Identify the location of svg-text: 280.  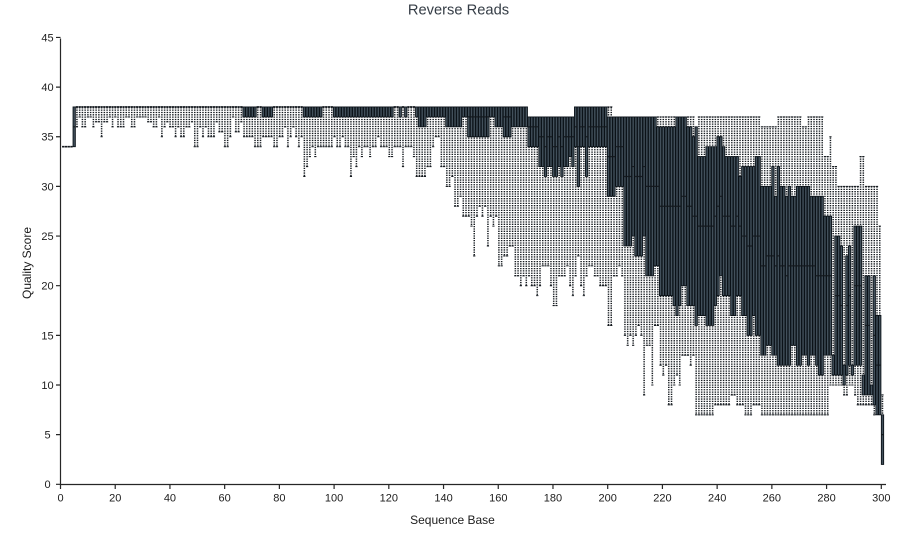
(826, 499).